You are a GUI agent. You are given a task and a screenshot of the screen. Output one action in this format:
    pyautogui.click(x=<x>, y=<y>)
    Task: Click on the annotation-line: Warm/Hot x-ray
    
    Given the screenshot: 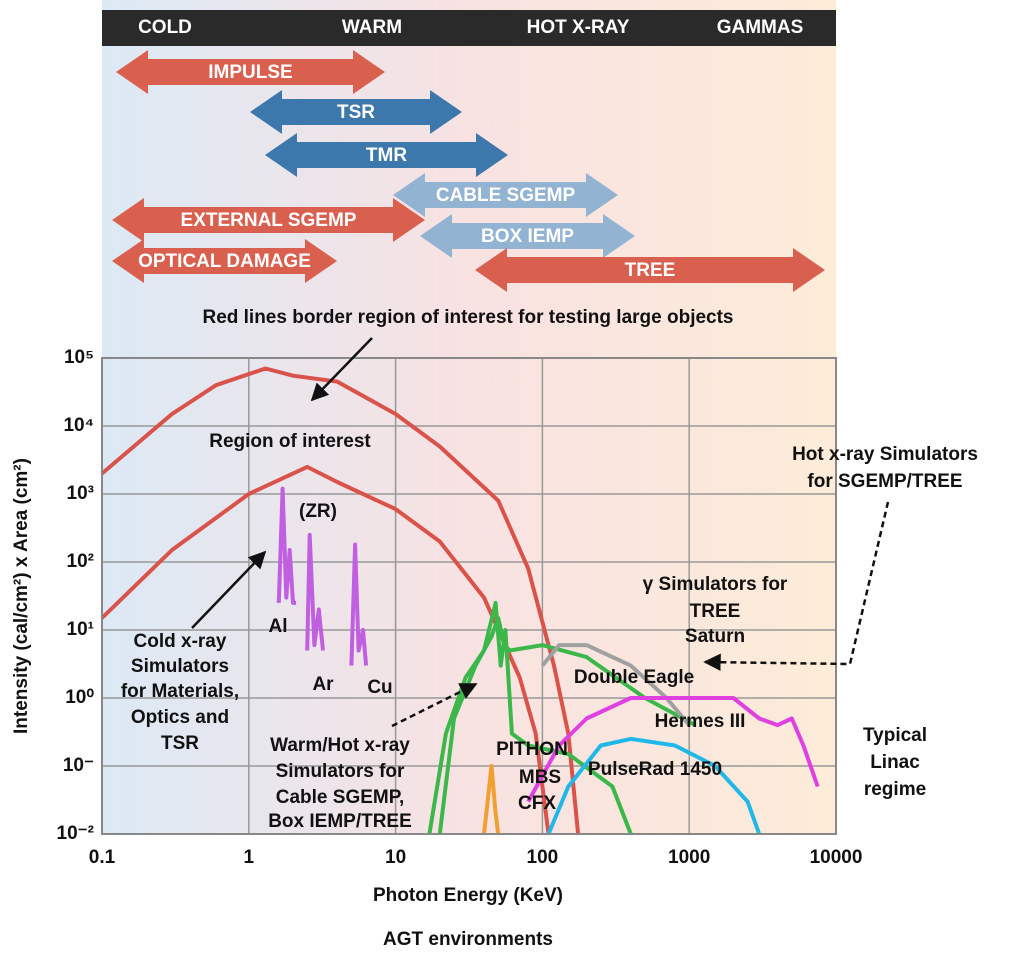 What is the action you would take?
    pyautogui.click(x=340, y=745)
    